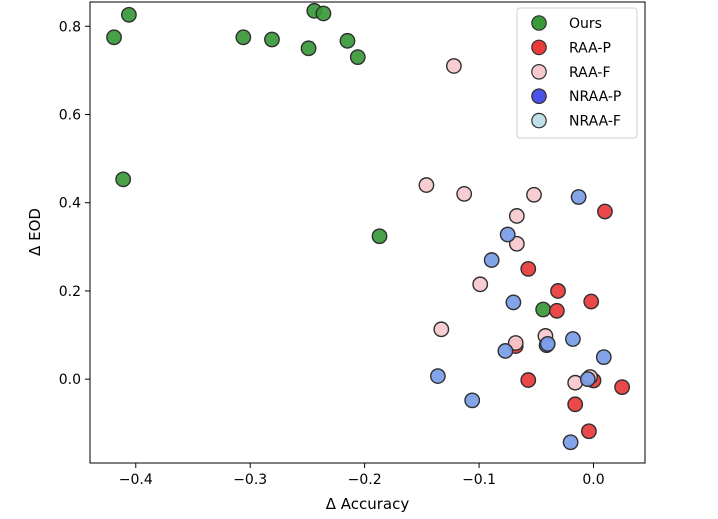  Describe the element at coordinates (365, 480) in the screenshot. I see `x-tick-label: −0.2` at that location.